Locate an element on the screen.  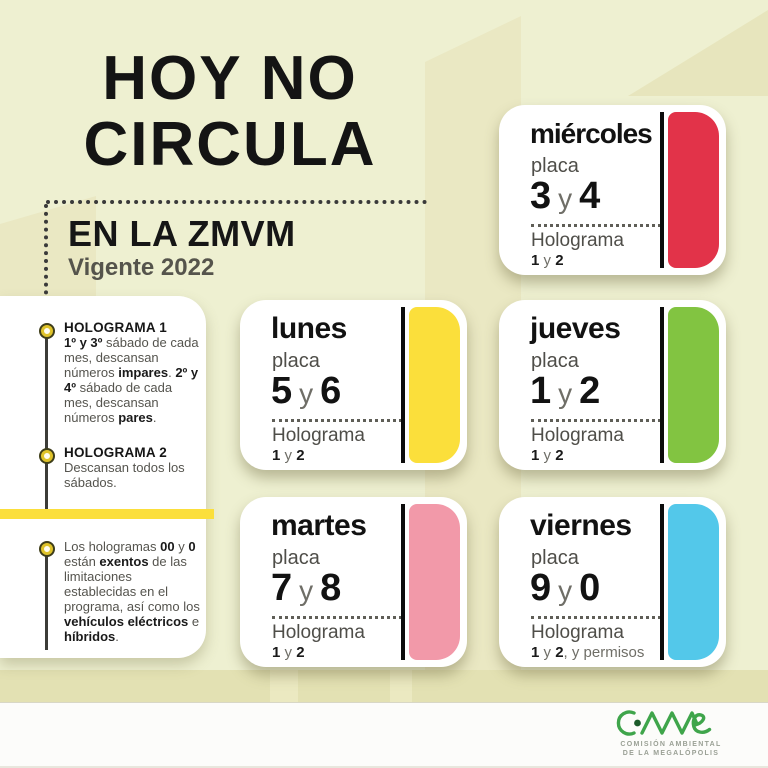
validity-text: Vigente 2022 is located at coordinates (141, 267).